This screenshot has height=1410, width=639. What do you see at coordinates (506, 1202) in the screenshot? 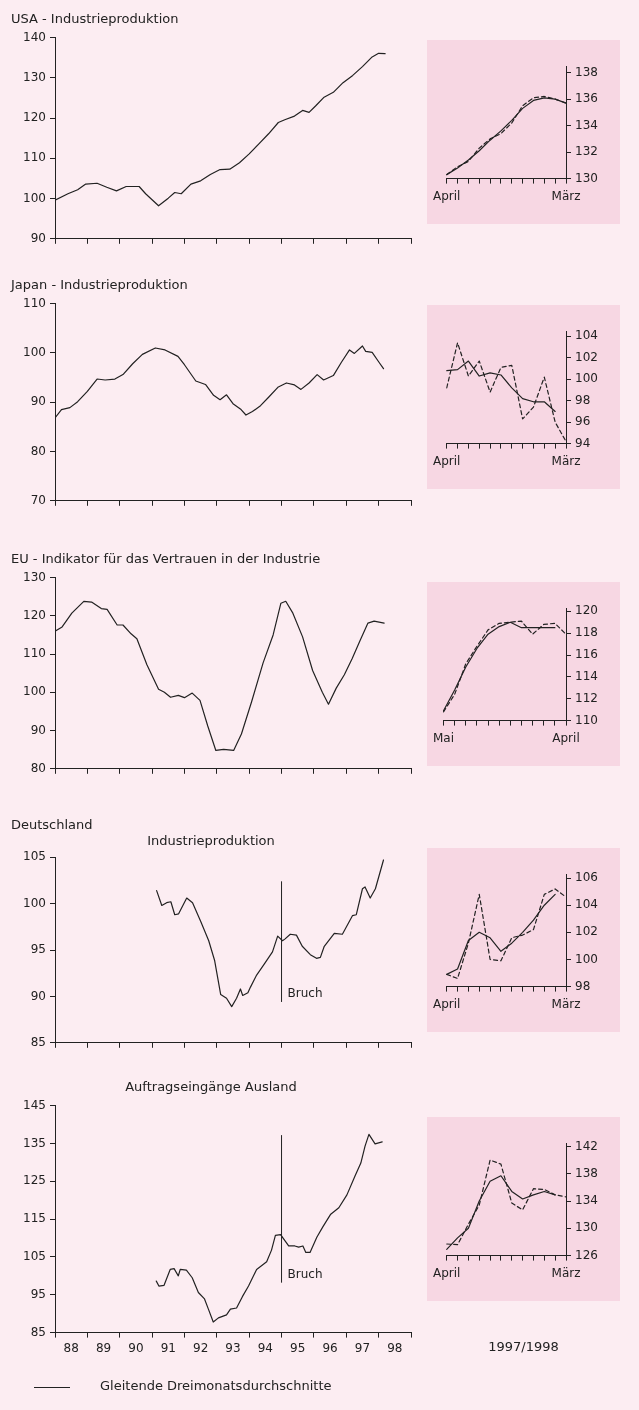
I see `line-series` at bounding box center [506, 1202].